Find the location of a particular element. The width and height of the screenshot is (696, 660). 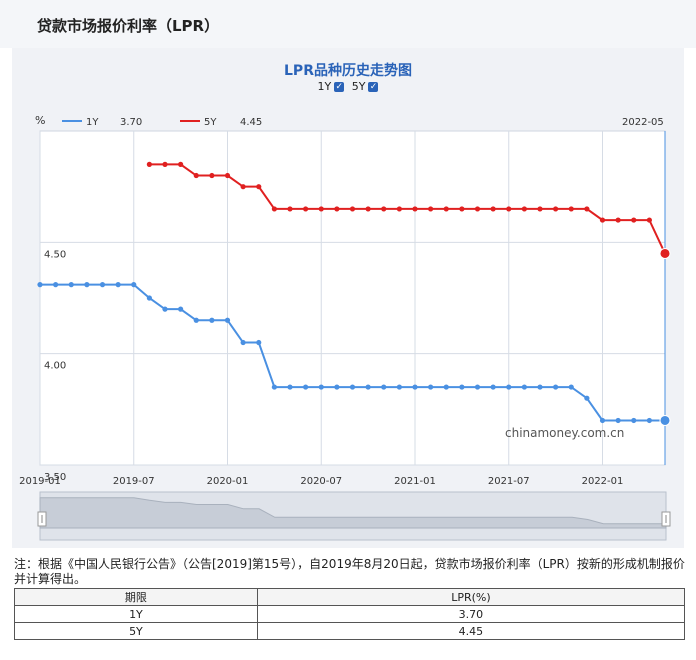

table-row: 5Y 4.45 is located at coordinates (350, 631).